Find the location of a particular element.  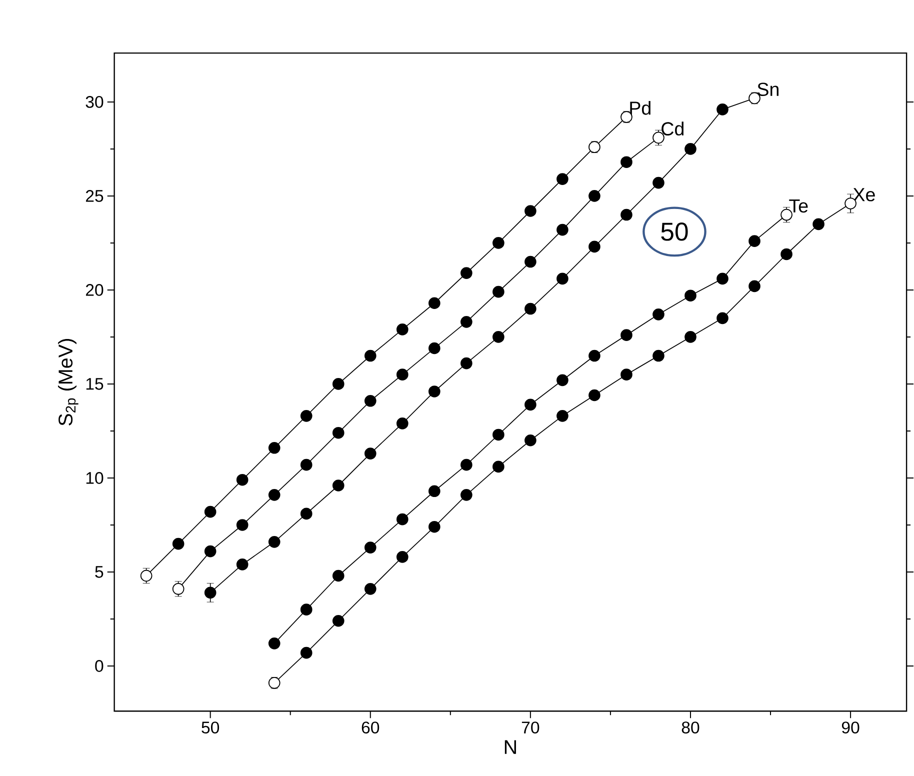

series-label: Te is located at coordinates (798, 205).